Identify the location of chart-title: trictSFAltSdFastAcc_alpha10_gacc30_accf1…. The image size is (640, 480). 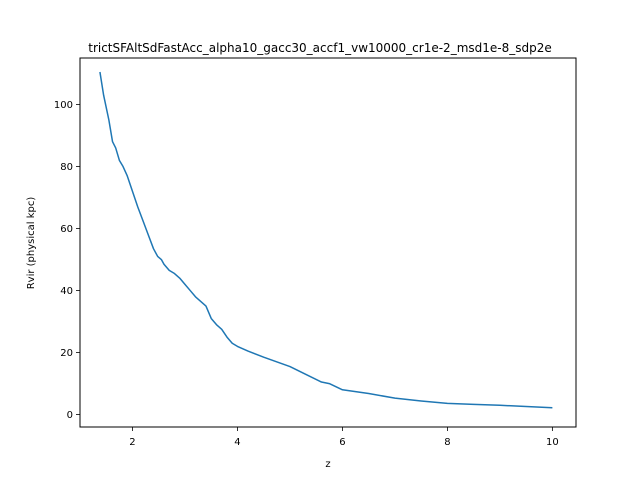
(320, 48).